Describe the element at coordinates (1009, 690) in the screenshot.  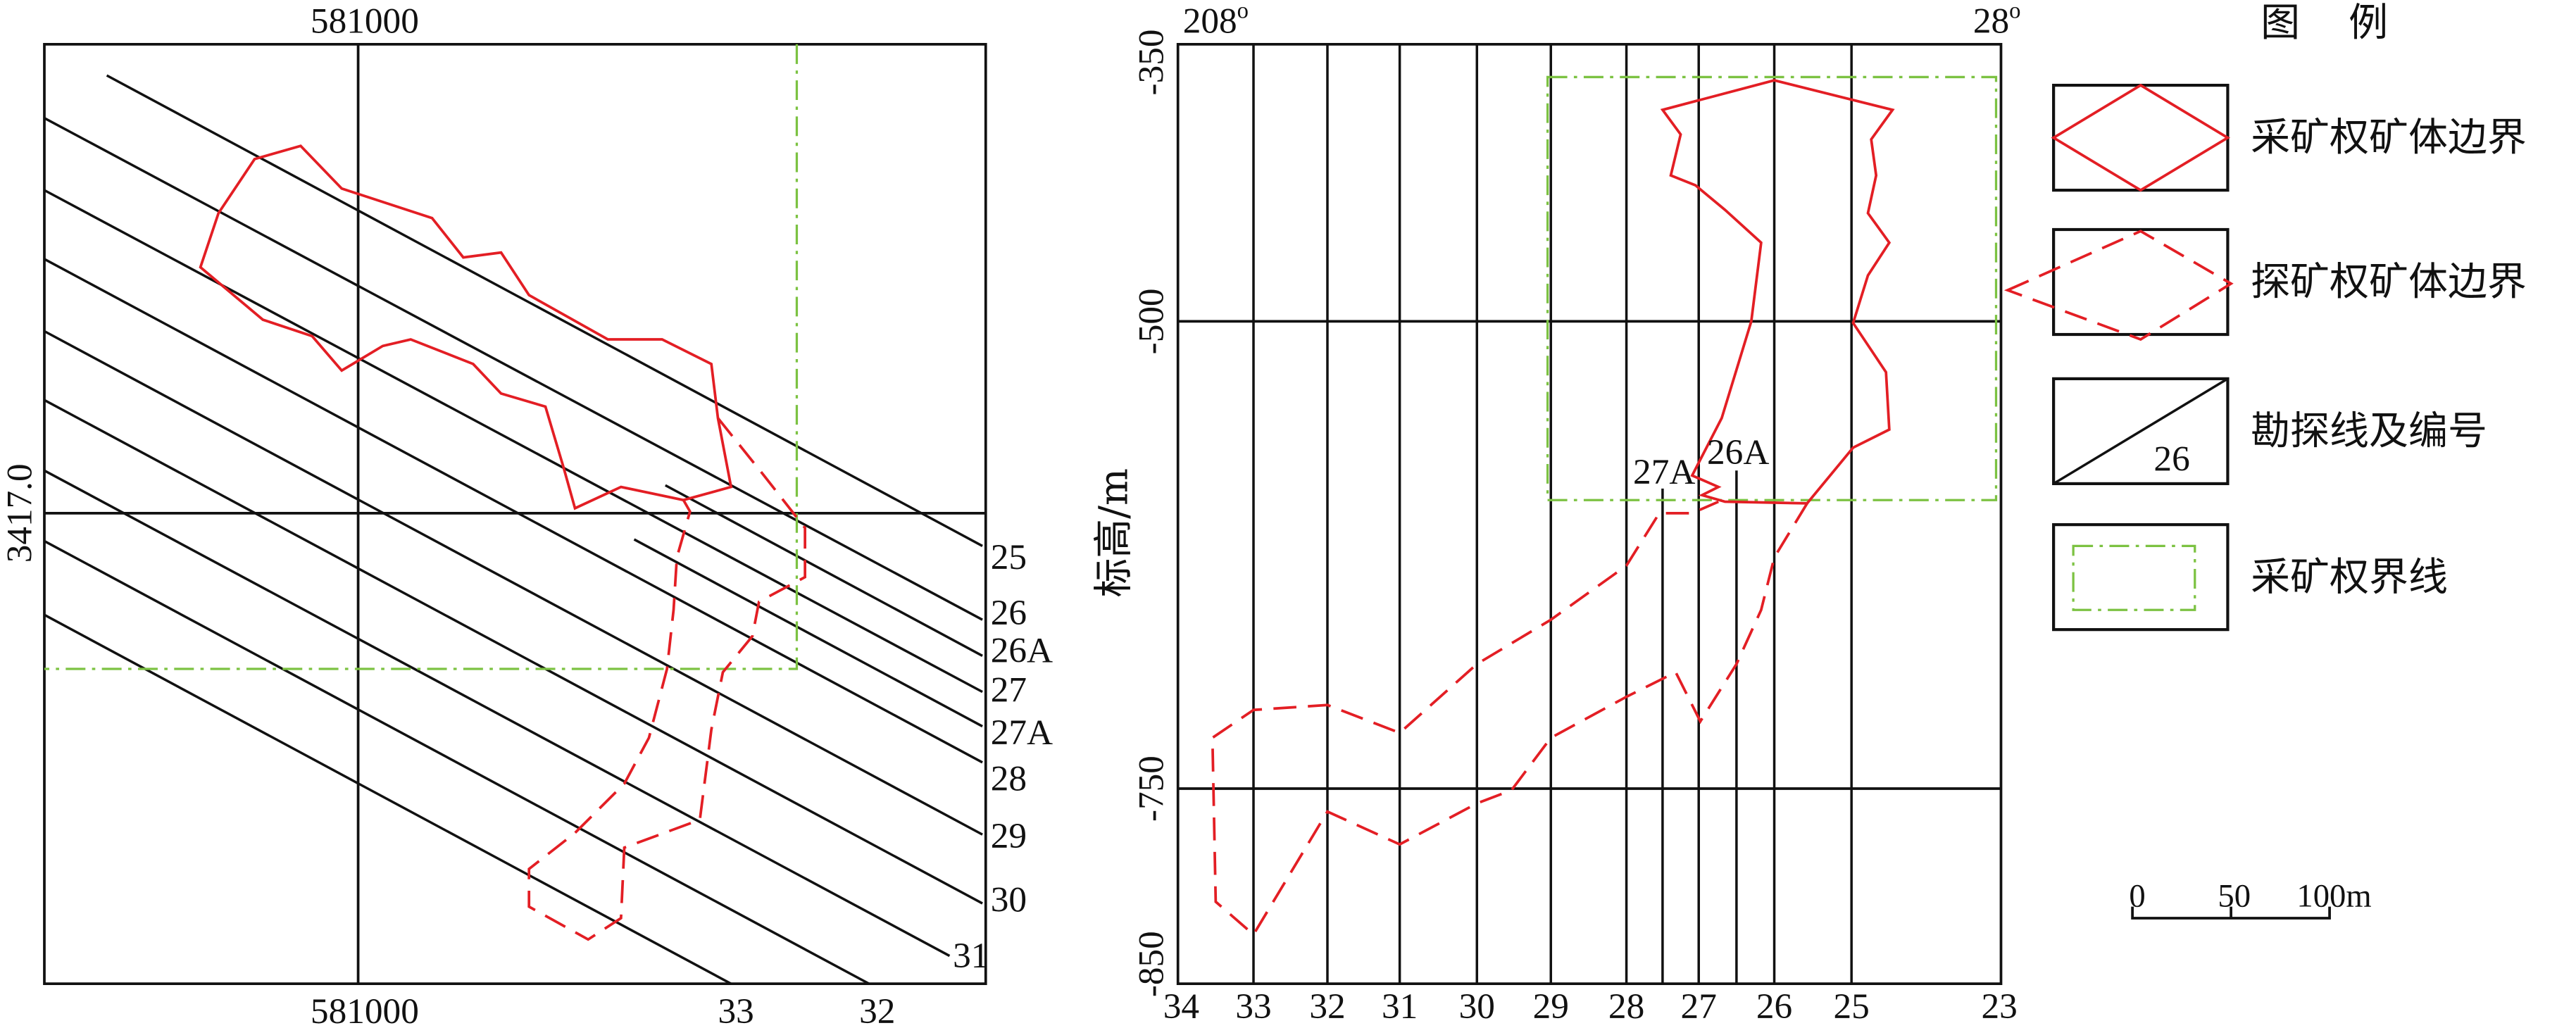
I see `line-label-27: 27` at that location.